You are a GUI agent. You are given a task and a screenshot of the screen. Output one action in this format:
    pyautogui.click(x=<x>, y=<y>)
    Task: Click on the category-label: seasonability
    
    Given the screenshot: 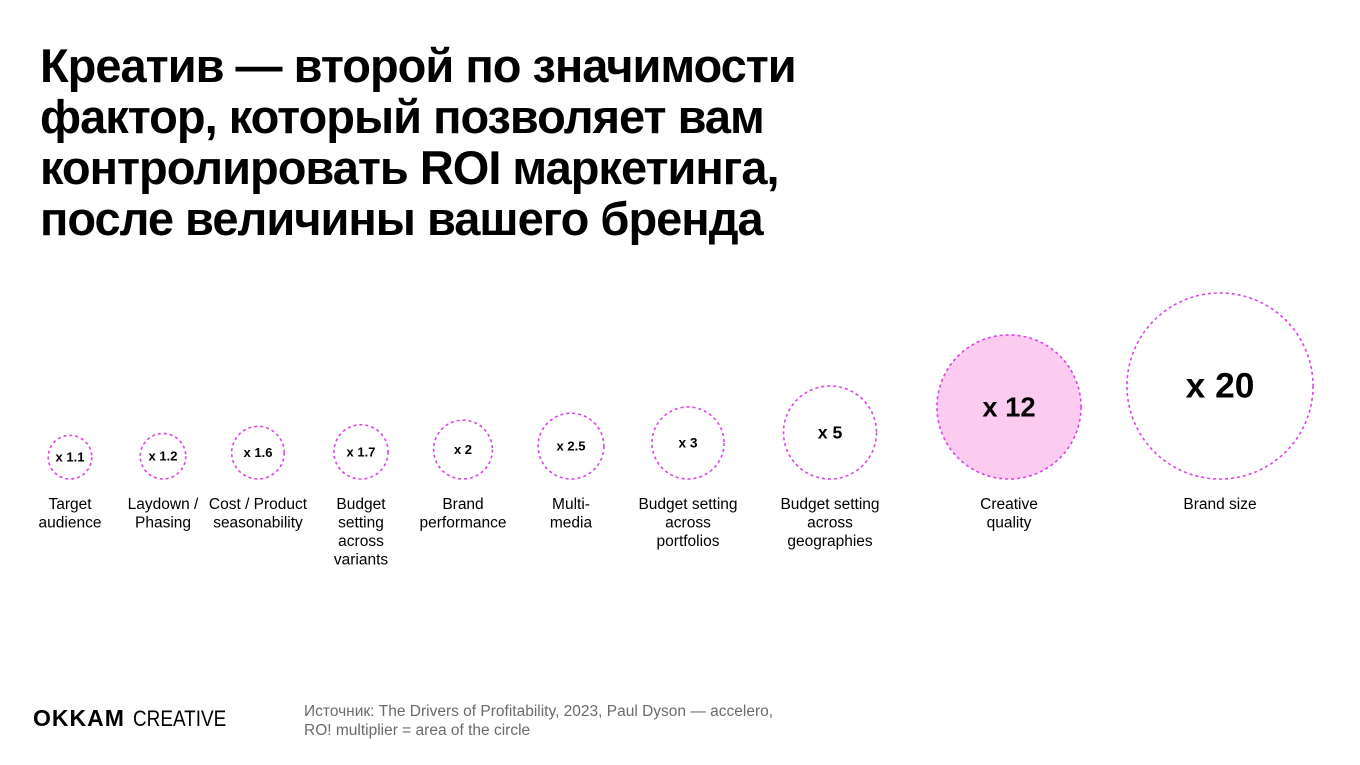 What is the action you would take?
    pyautogui.click(x=258, y=523)
    